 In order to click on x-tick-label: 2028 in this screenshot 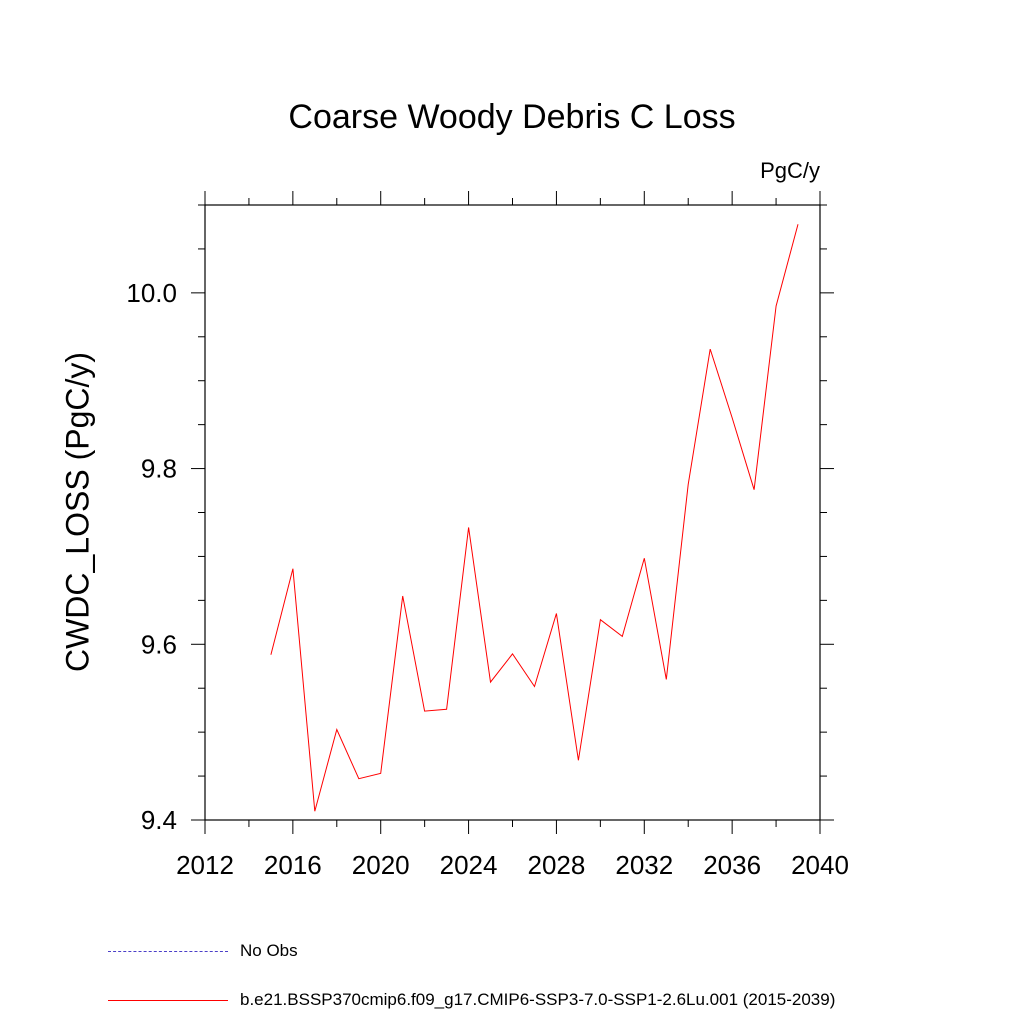, I will do `click(557, 865)`.